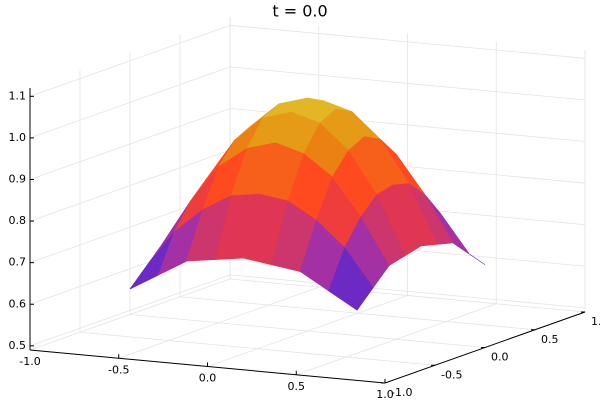 This screenshot has height=400, width=600. I want to click on x-tick-label: 0.0, so click(208, 378).